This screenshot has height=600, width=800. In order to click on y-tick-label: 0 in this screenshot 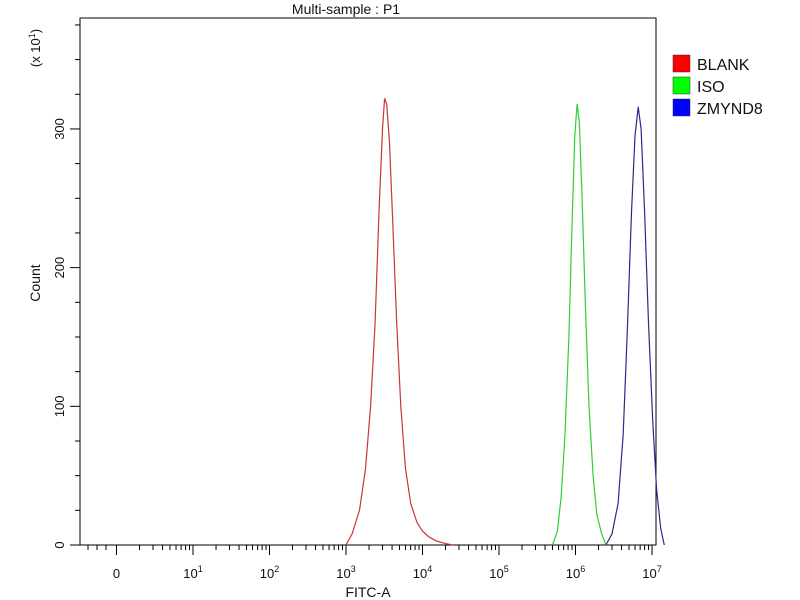, I will do `click(59, 544)`.